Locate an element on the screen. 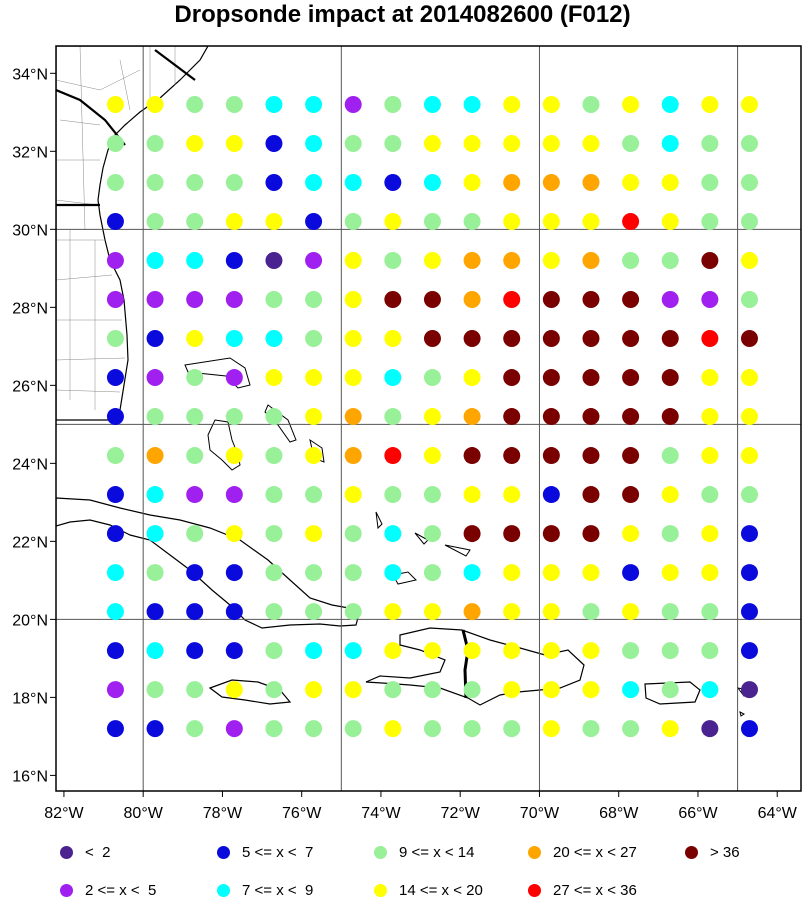  legend-label: > 36 is located at coordinates (725, 852).